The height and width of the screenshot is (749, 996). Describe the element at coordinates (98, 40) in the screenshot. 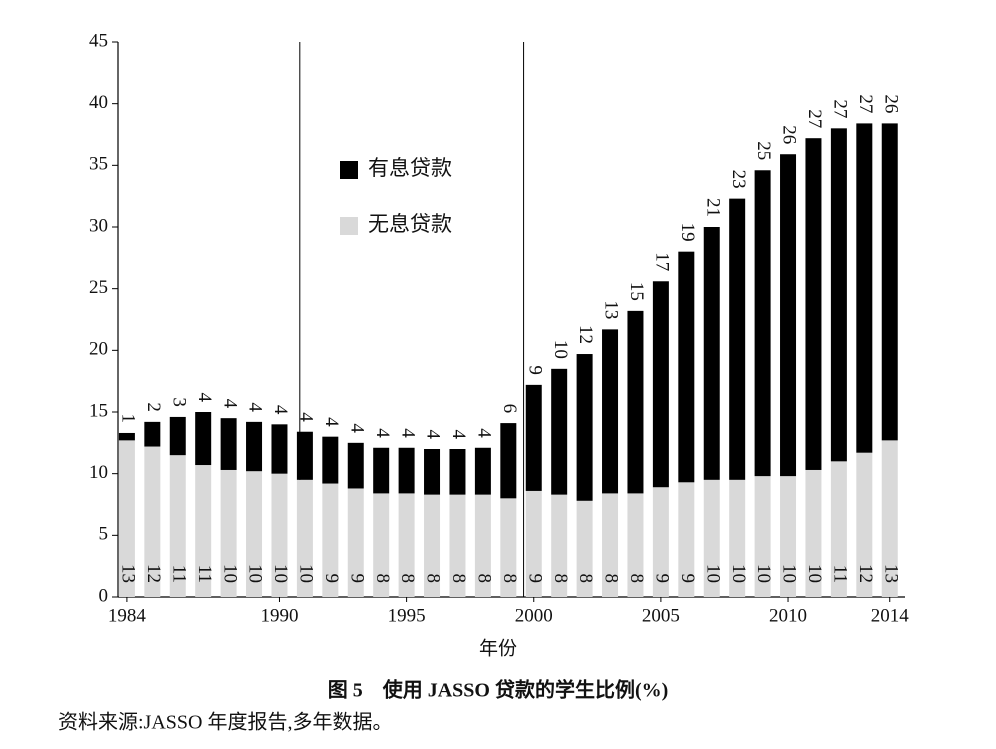

I see `y-tick-label: 45` at that location.